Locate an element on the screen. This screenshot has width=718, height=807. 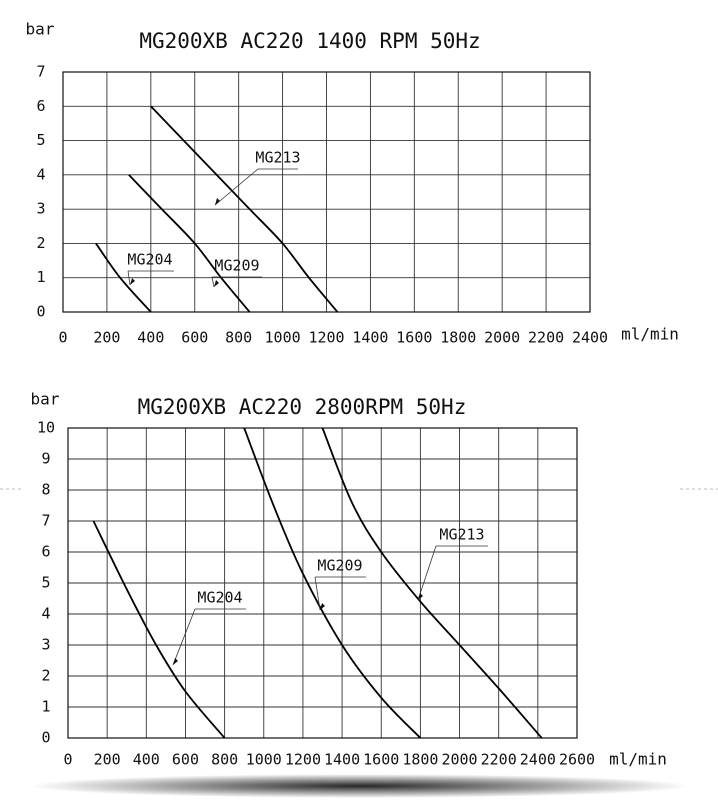
y-tick-label: 10 is located at coordinates (46, 428).